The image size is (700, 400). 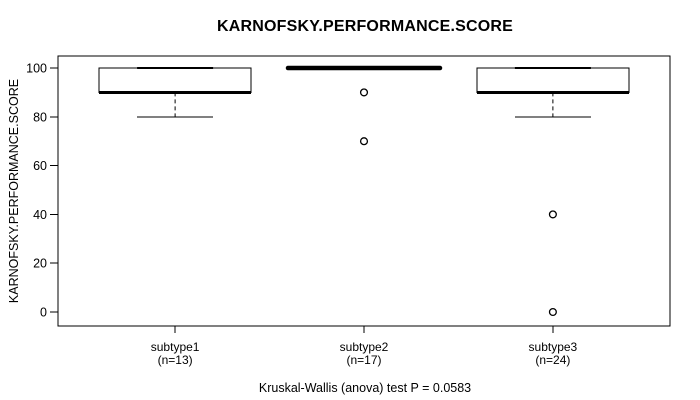 What do you see at coordinates (175, 347) in the screenshot?
I see `group-name: subtype1` at bounding box center [175, 347].